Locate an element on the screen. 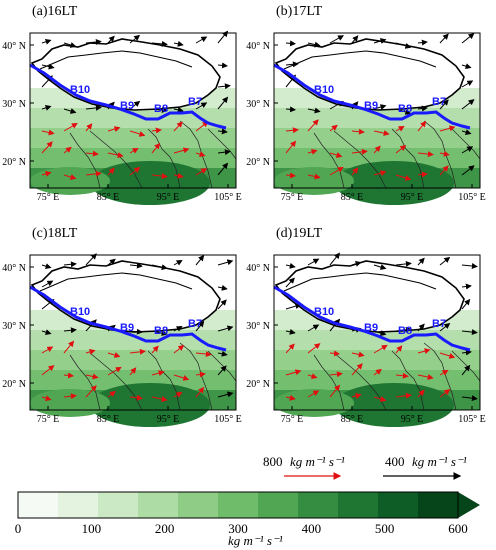  colorbar-tick-label: 600 is located at coordinates (458, 528).